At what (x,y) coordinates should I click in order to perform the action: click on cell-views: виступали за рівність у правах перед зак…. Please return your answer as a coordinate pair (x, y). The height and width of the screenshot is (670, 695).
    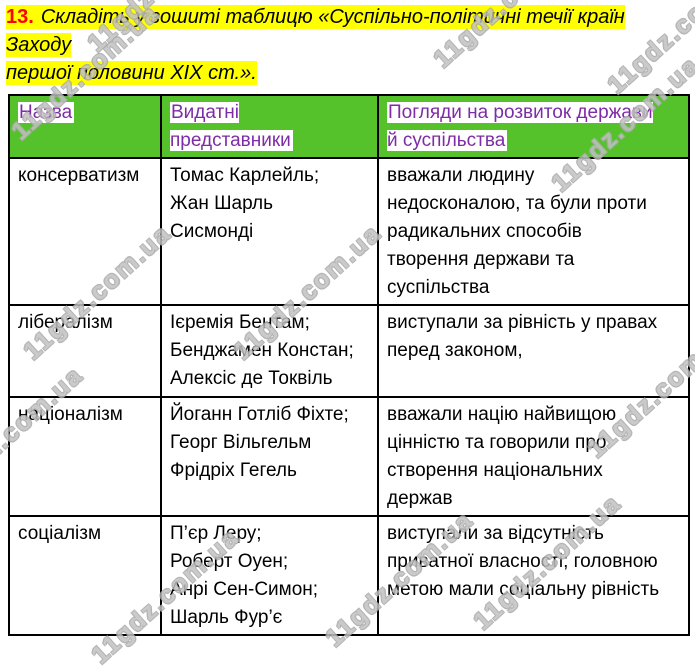
    Looking at the image, I should click on (533, 351).